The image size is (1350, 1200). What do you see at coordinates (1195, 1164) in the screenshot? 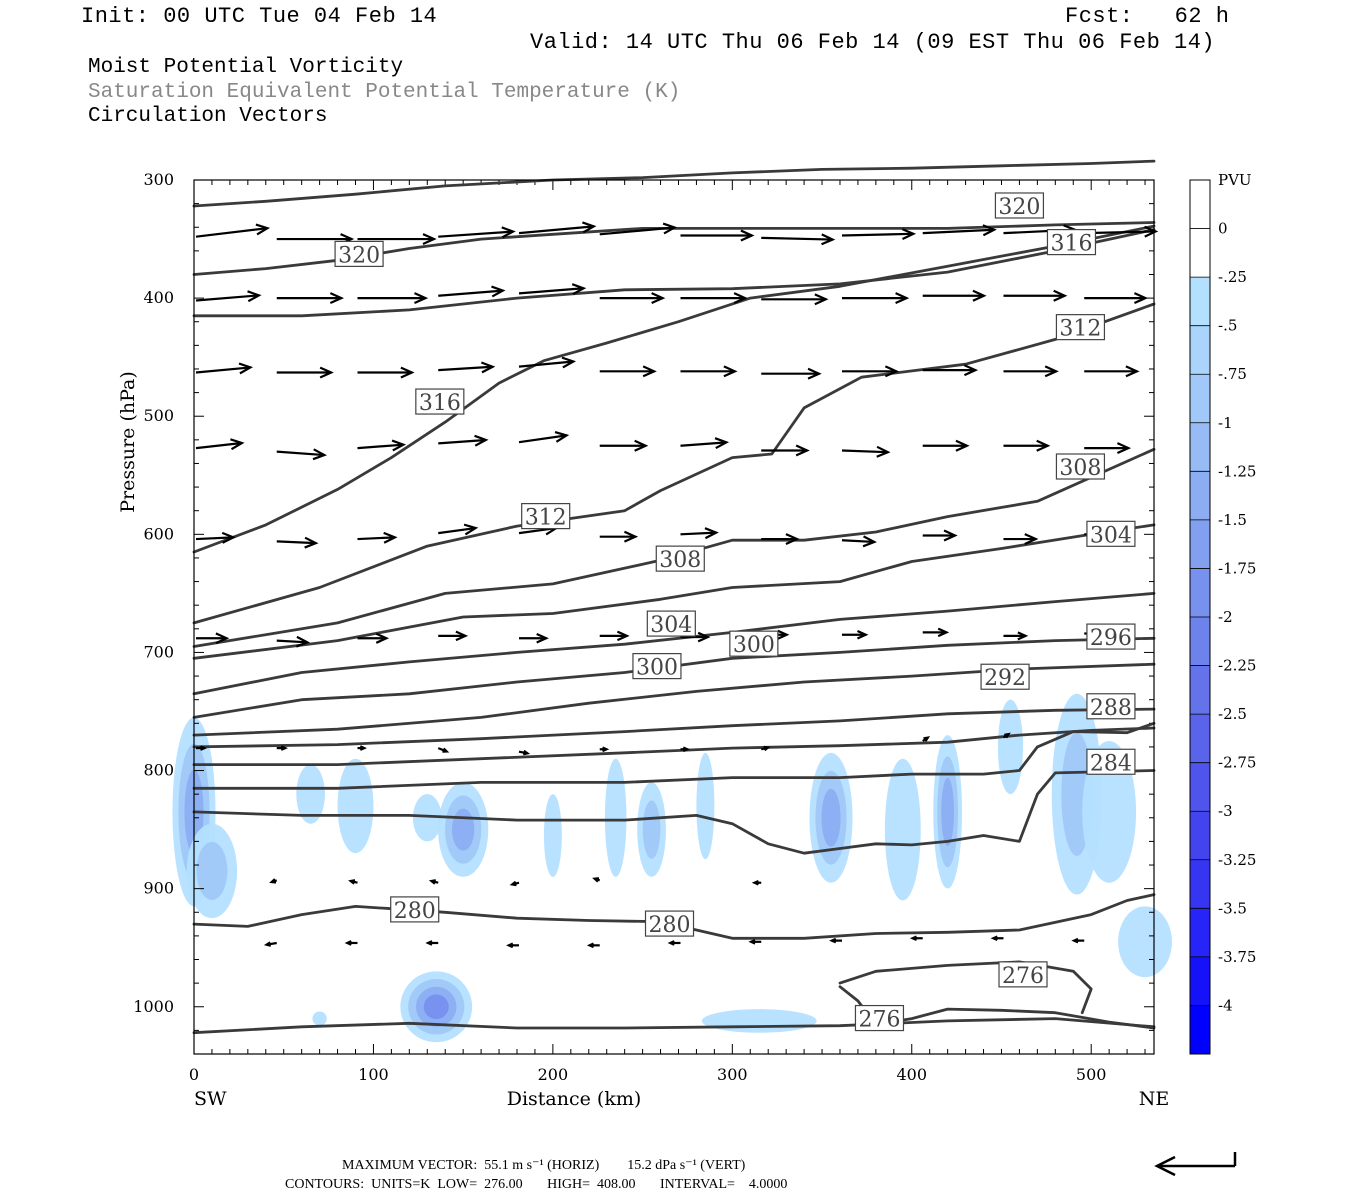
I see `reference-vector-icon` at bounding box center [1195, 1164].